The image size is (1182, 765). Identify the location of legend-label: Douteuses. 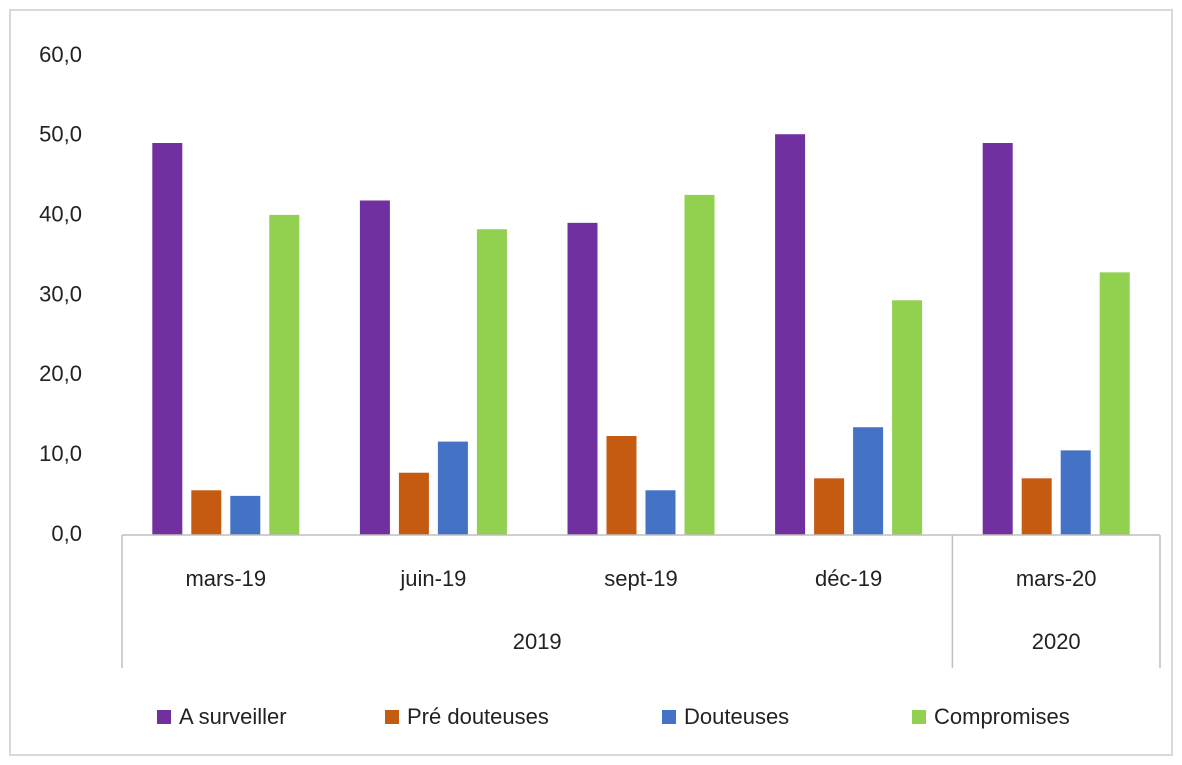
(736, 716).